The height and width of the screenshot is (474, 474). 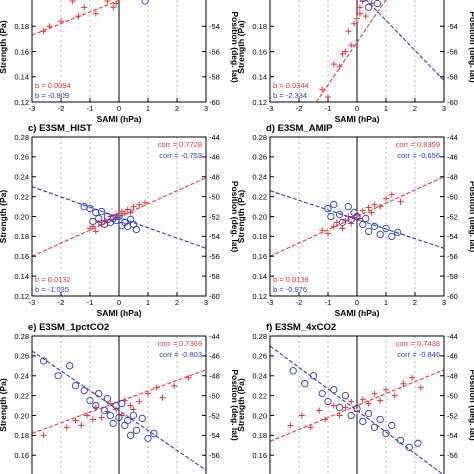 What do you see at coordinates (180, 354) in the screenshot?
I see `corr-position-label: corr = -0.803` at bounding box center [180, 354].